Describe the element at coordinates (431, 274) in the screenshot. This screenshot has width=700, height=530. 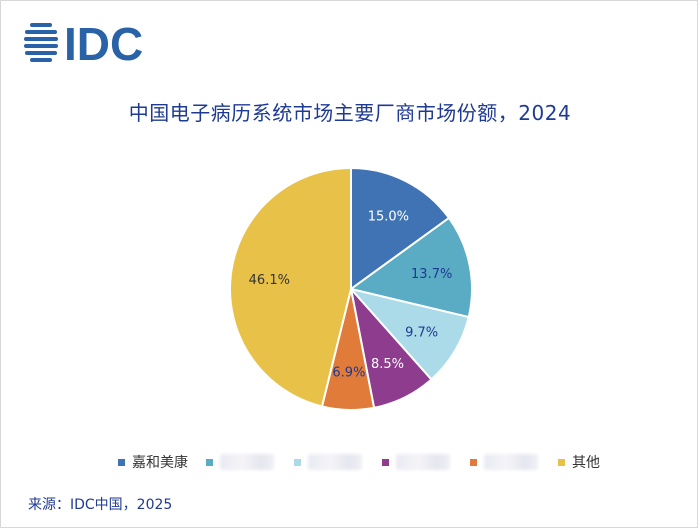
I see `pie-slice-label-2: 13.7%` at that location.